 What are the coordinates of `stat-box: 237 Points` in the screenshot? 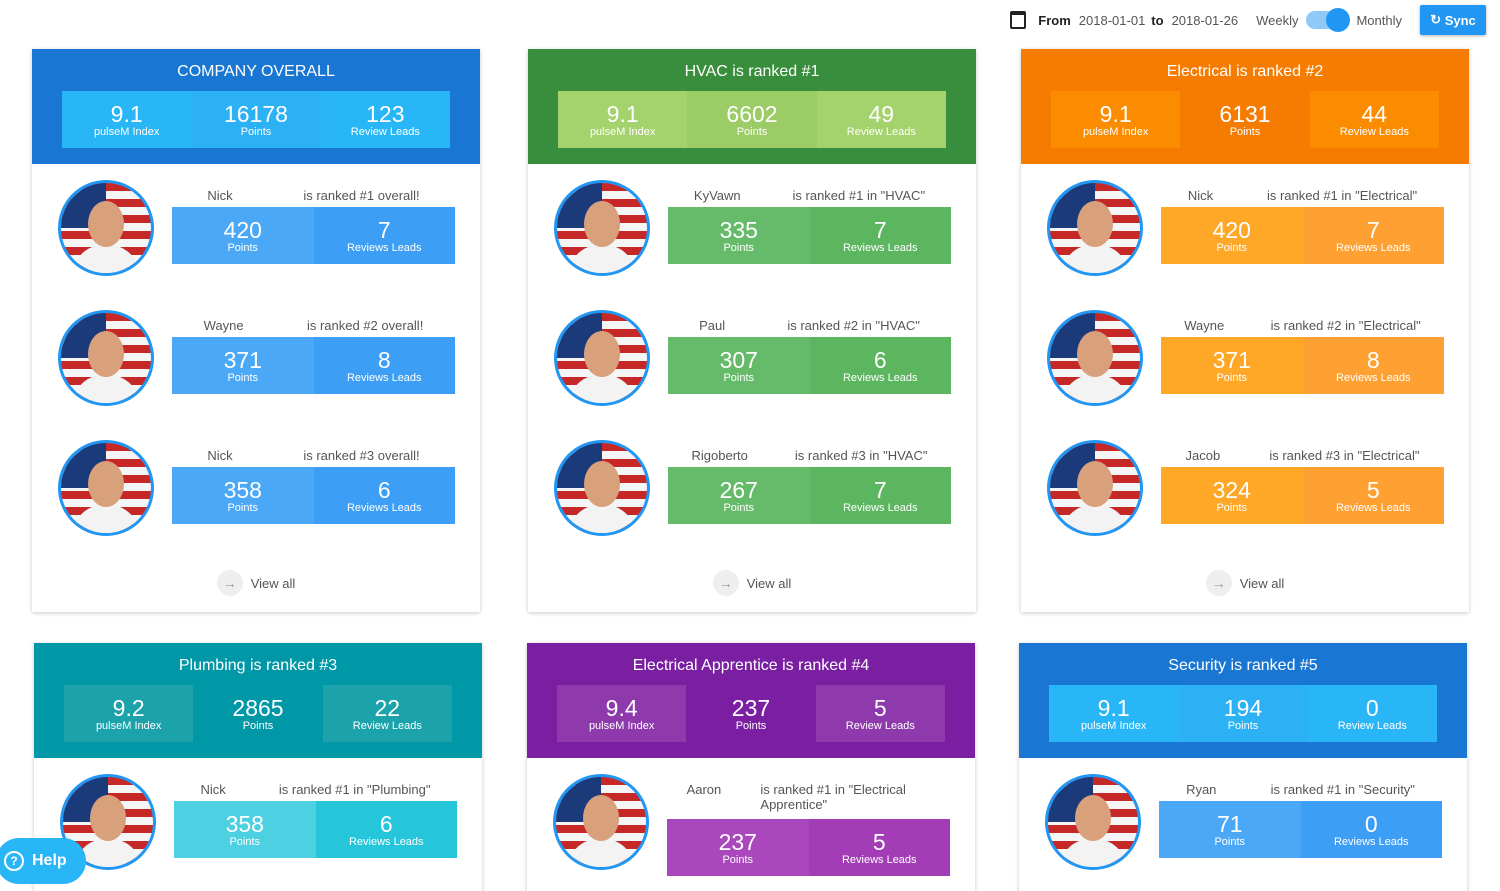 It's located at (751, 713).